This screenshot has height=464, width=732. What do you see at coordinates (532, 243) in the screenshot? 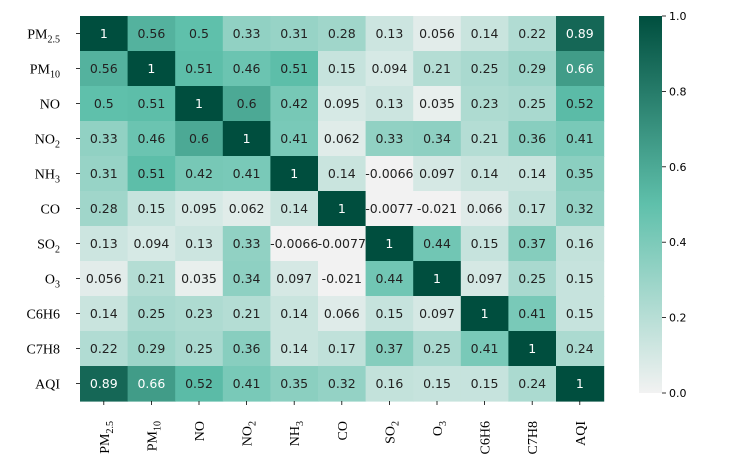
I see `cell-value: 0.37` at bounding box center [532, 243].